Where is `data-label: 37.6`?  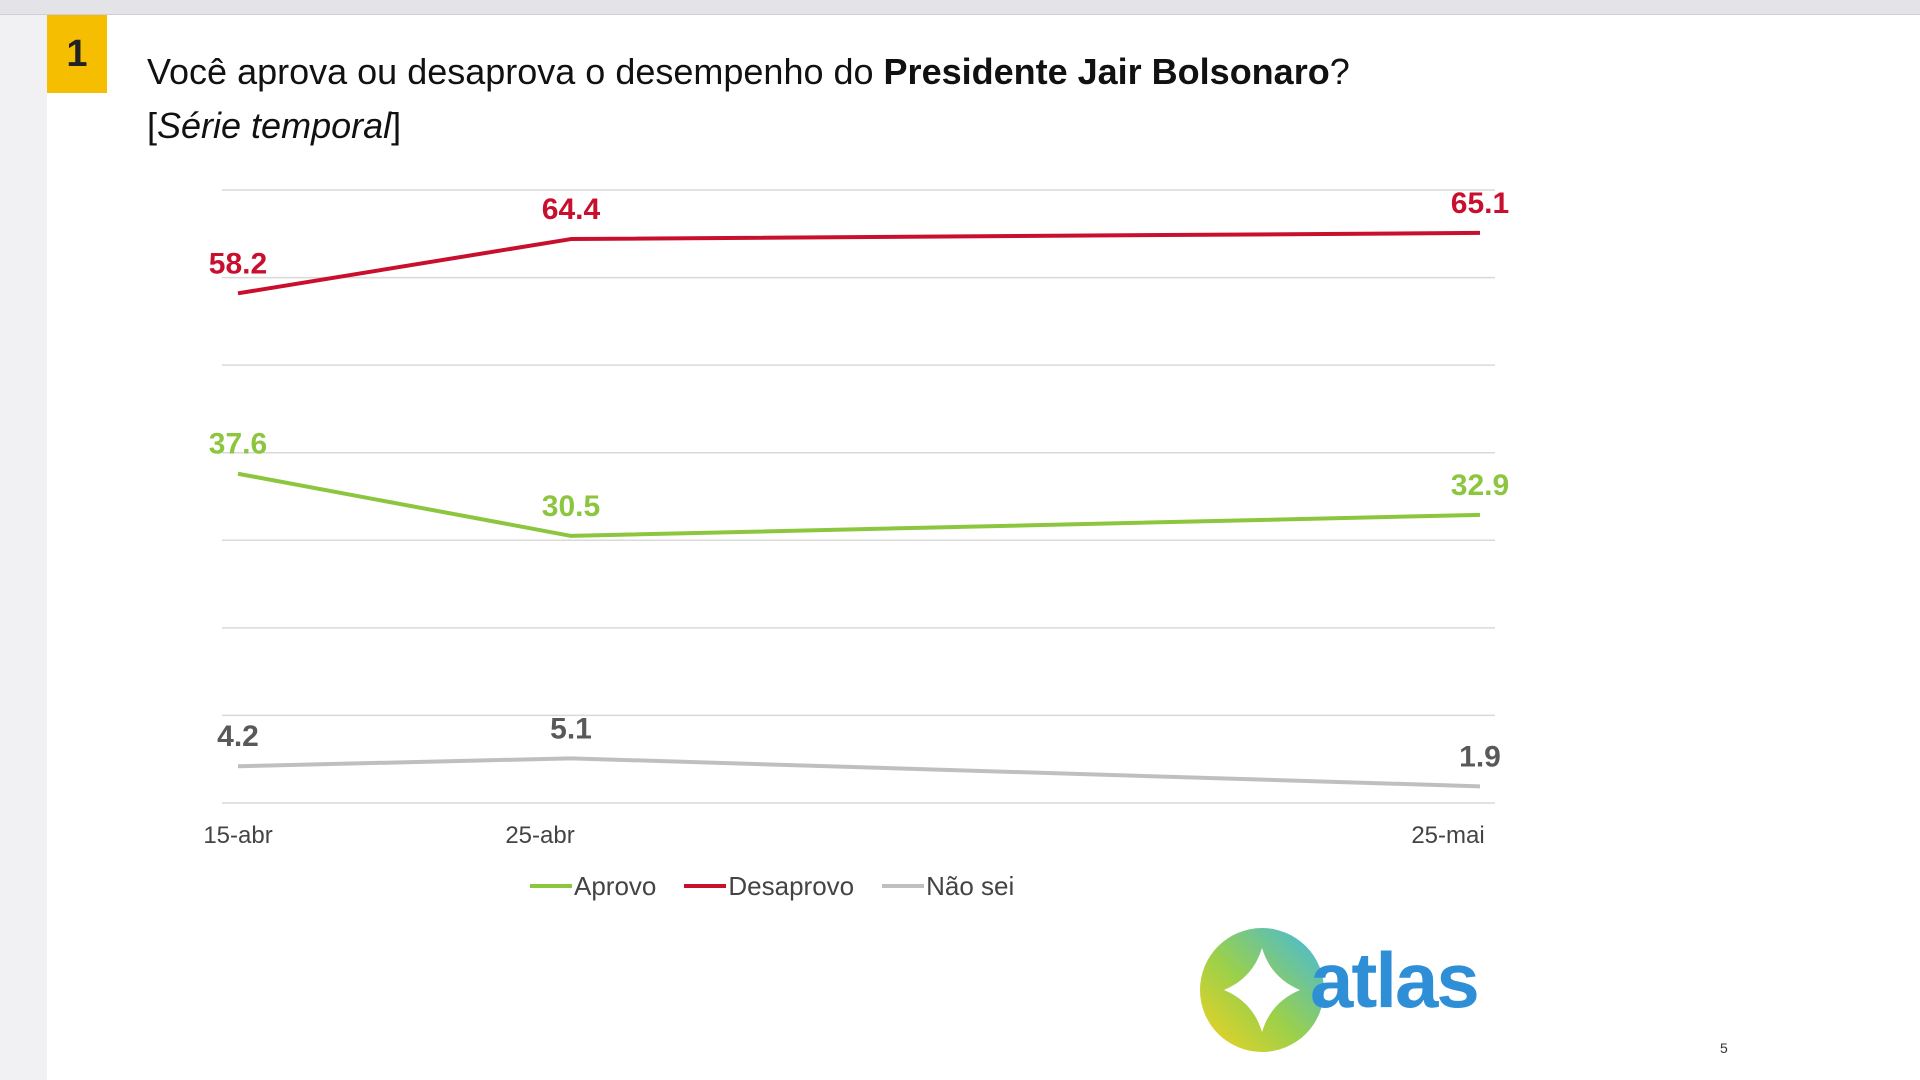 data-label: 37.6 is located at coordinates (238, 444).